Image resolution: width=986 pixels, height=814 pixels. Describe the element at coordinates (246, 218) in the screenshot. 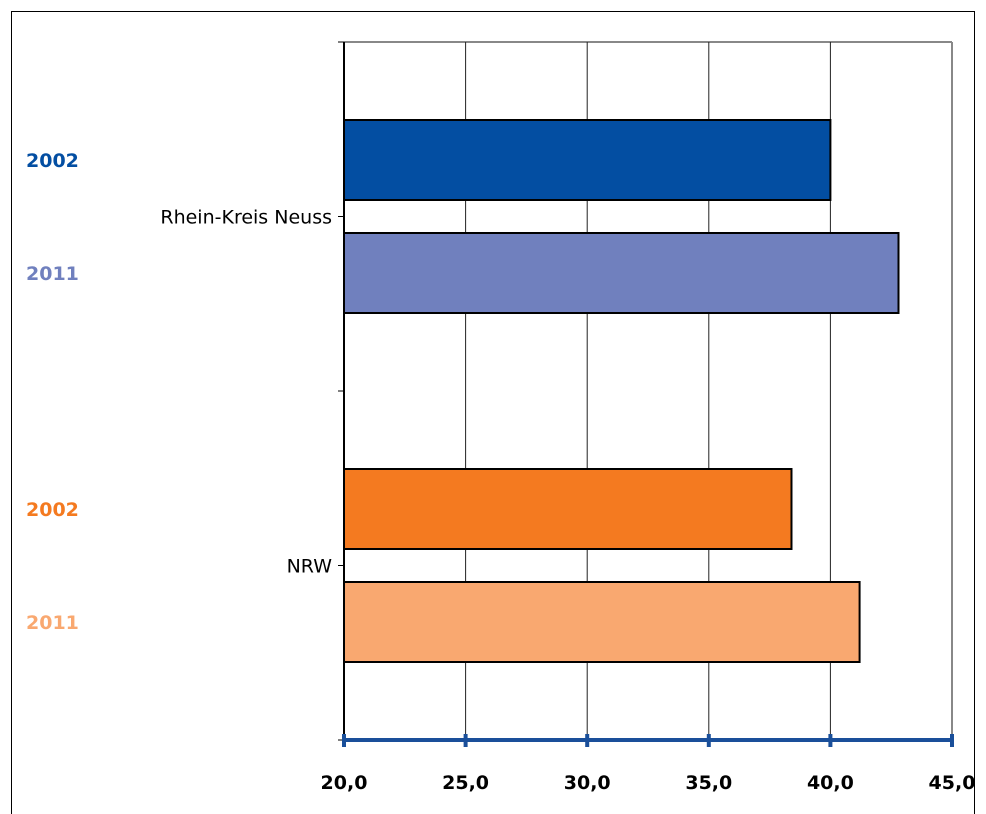

I see `category-label: Rhein-Kreis Neuss` at that location.